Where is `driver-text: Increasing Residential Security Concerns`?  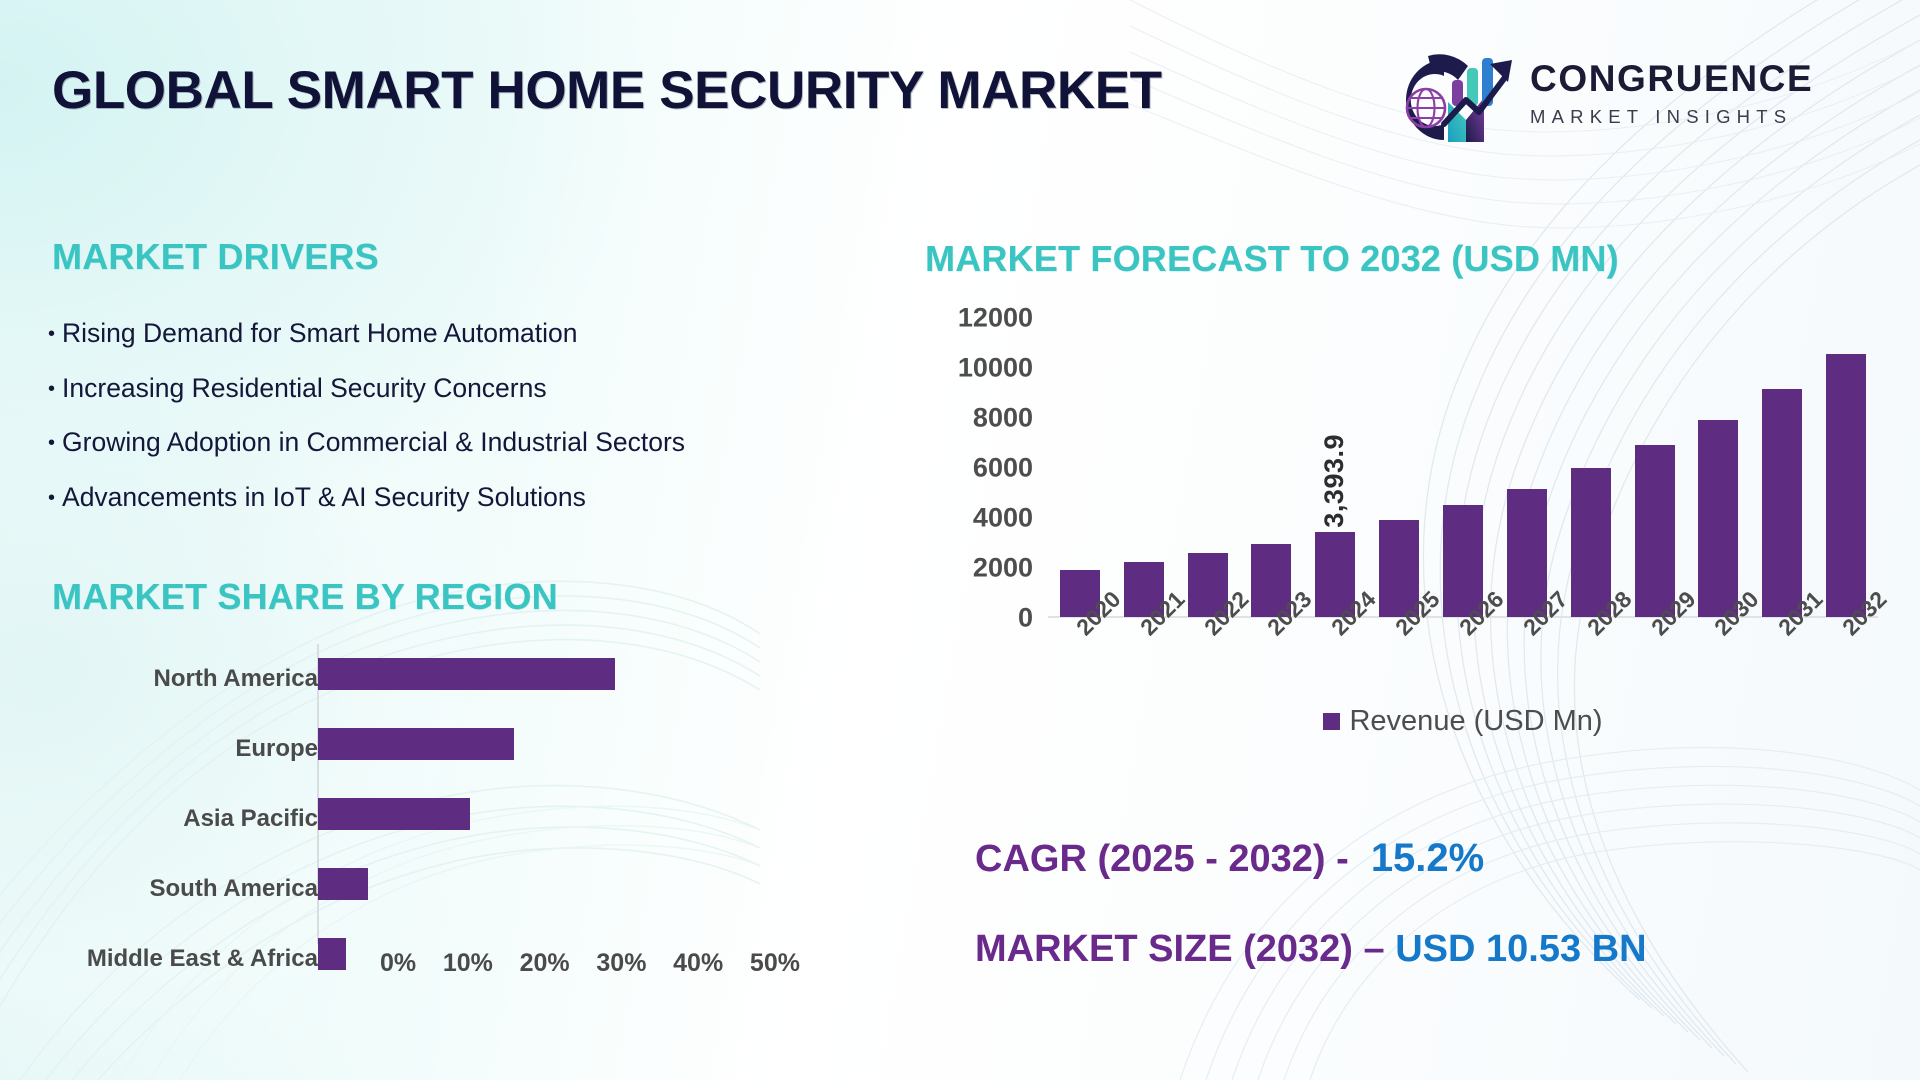
driver-text: Increasing Residential Security Concerns is located at coordinates (304, 387).